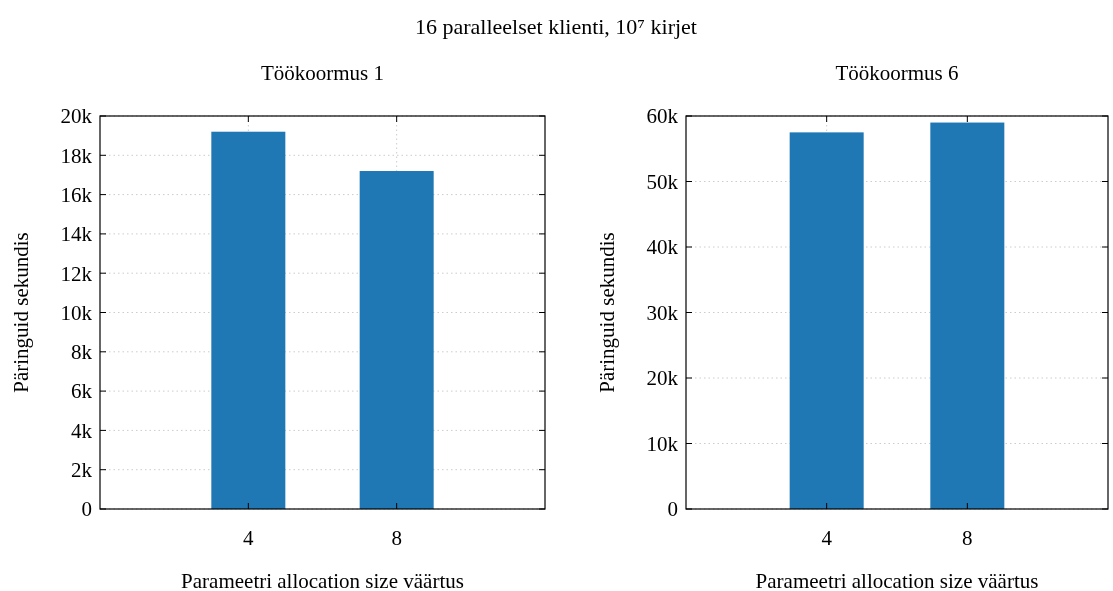  I want to click on chart-subtitle: Töökoormus 1, so click(322, 73).